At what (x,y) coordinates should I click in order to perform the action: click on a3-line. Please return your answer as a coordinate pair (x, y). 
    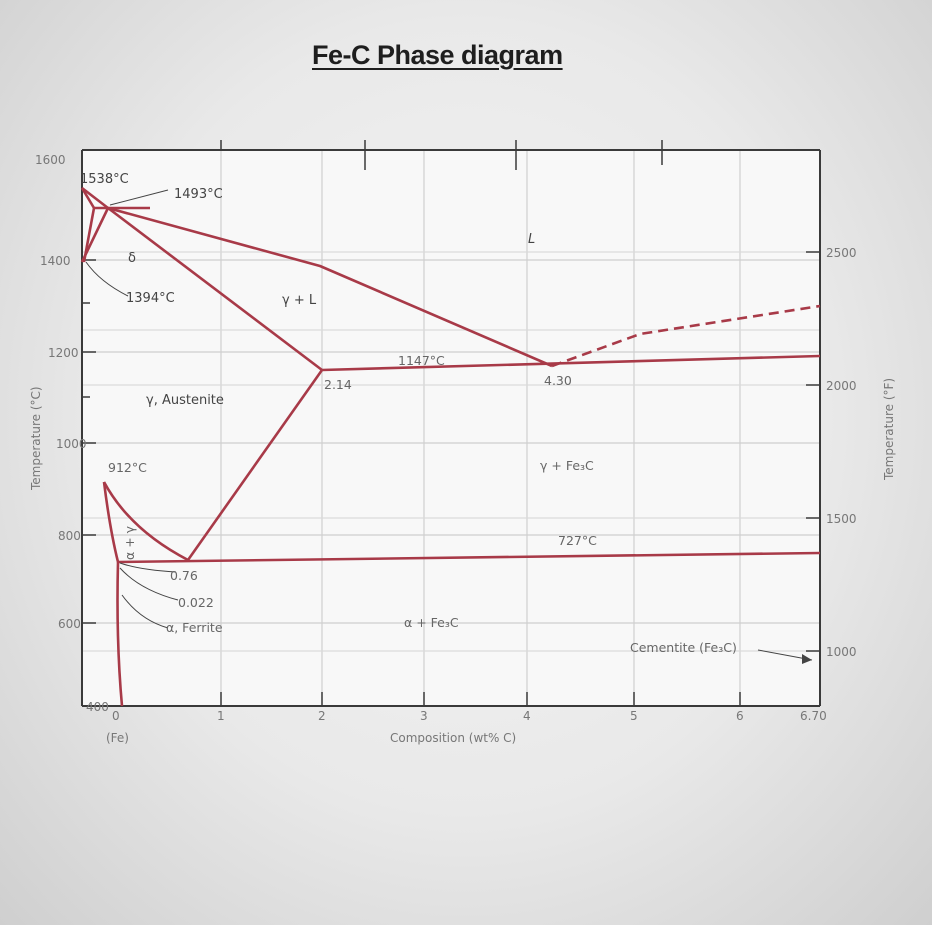
    Looking at the image, I should click on (145, 521).